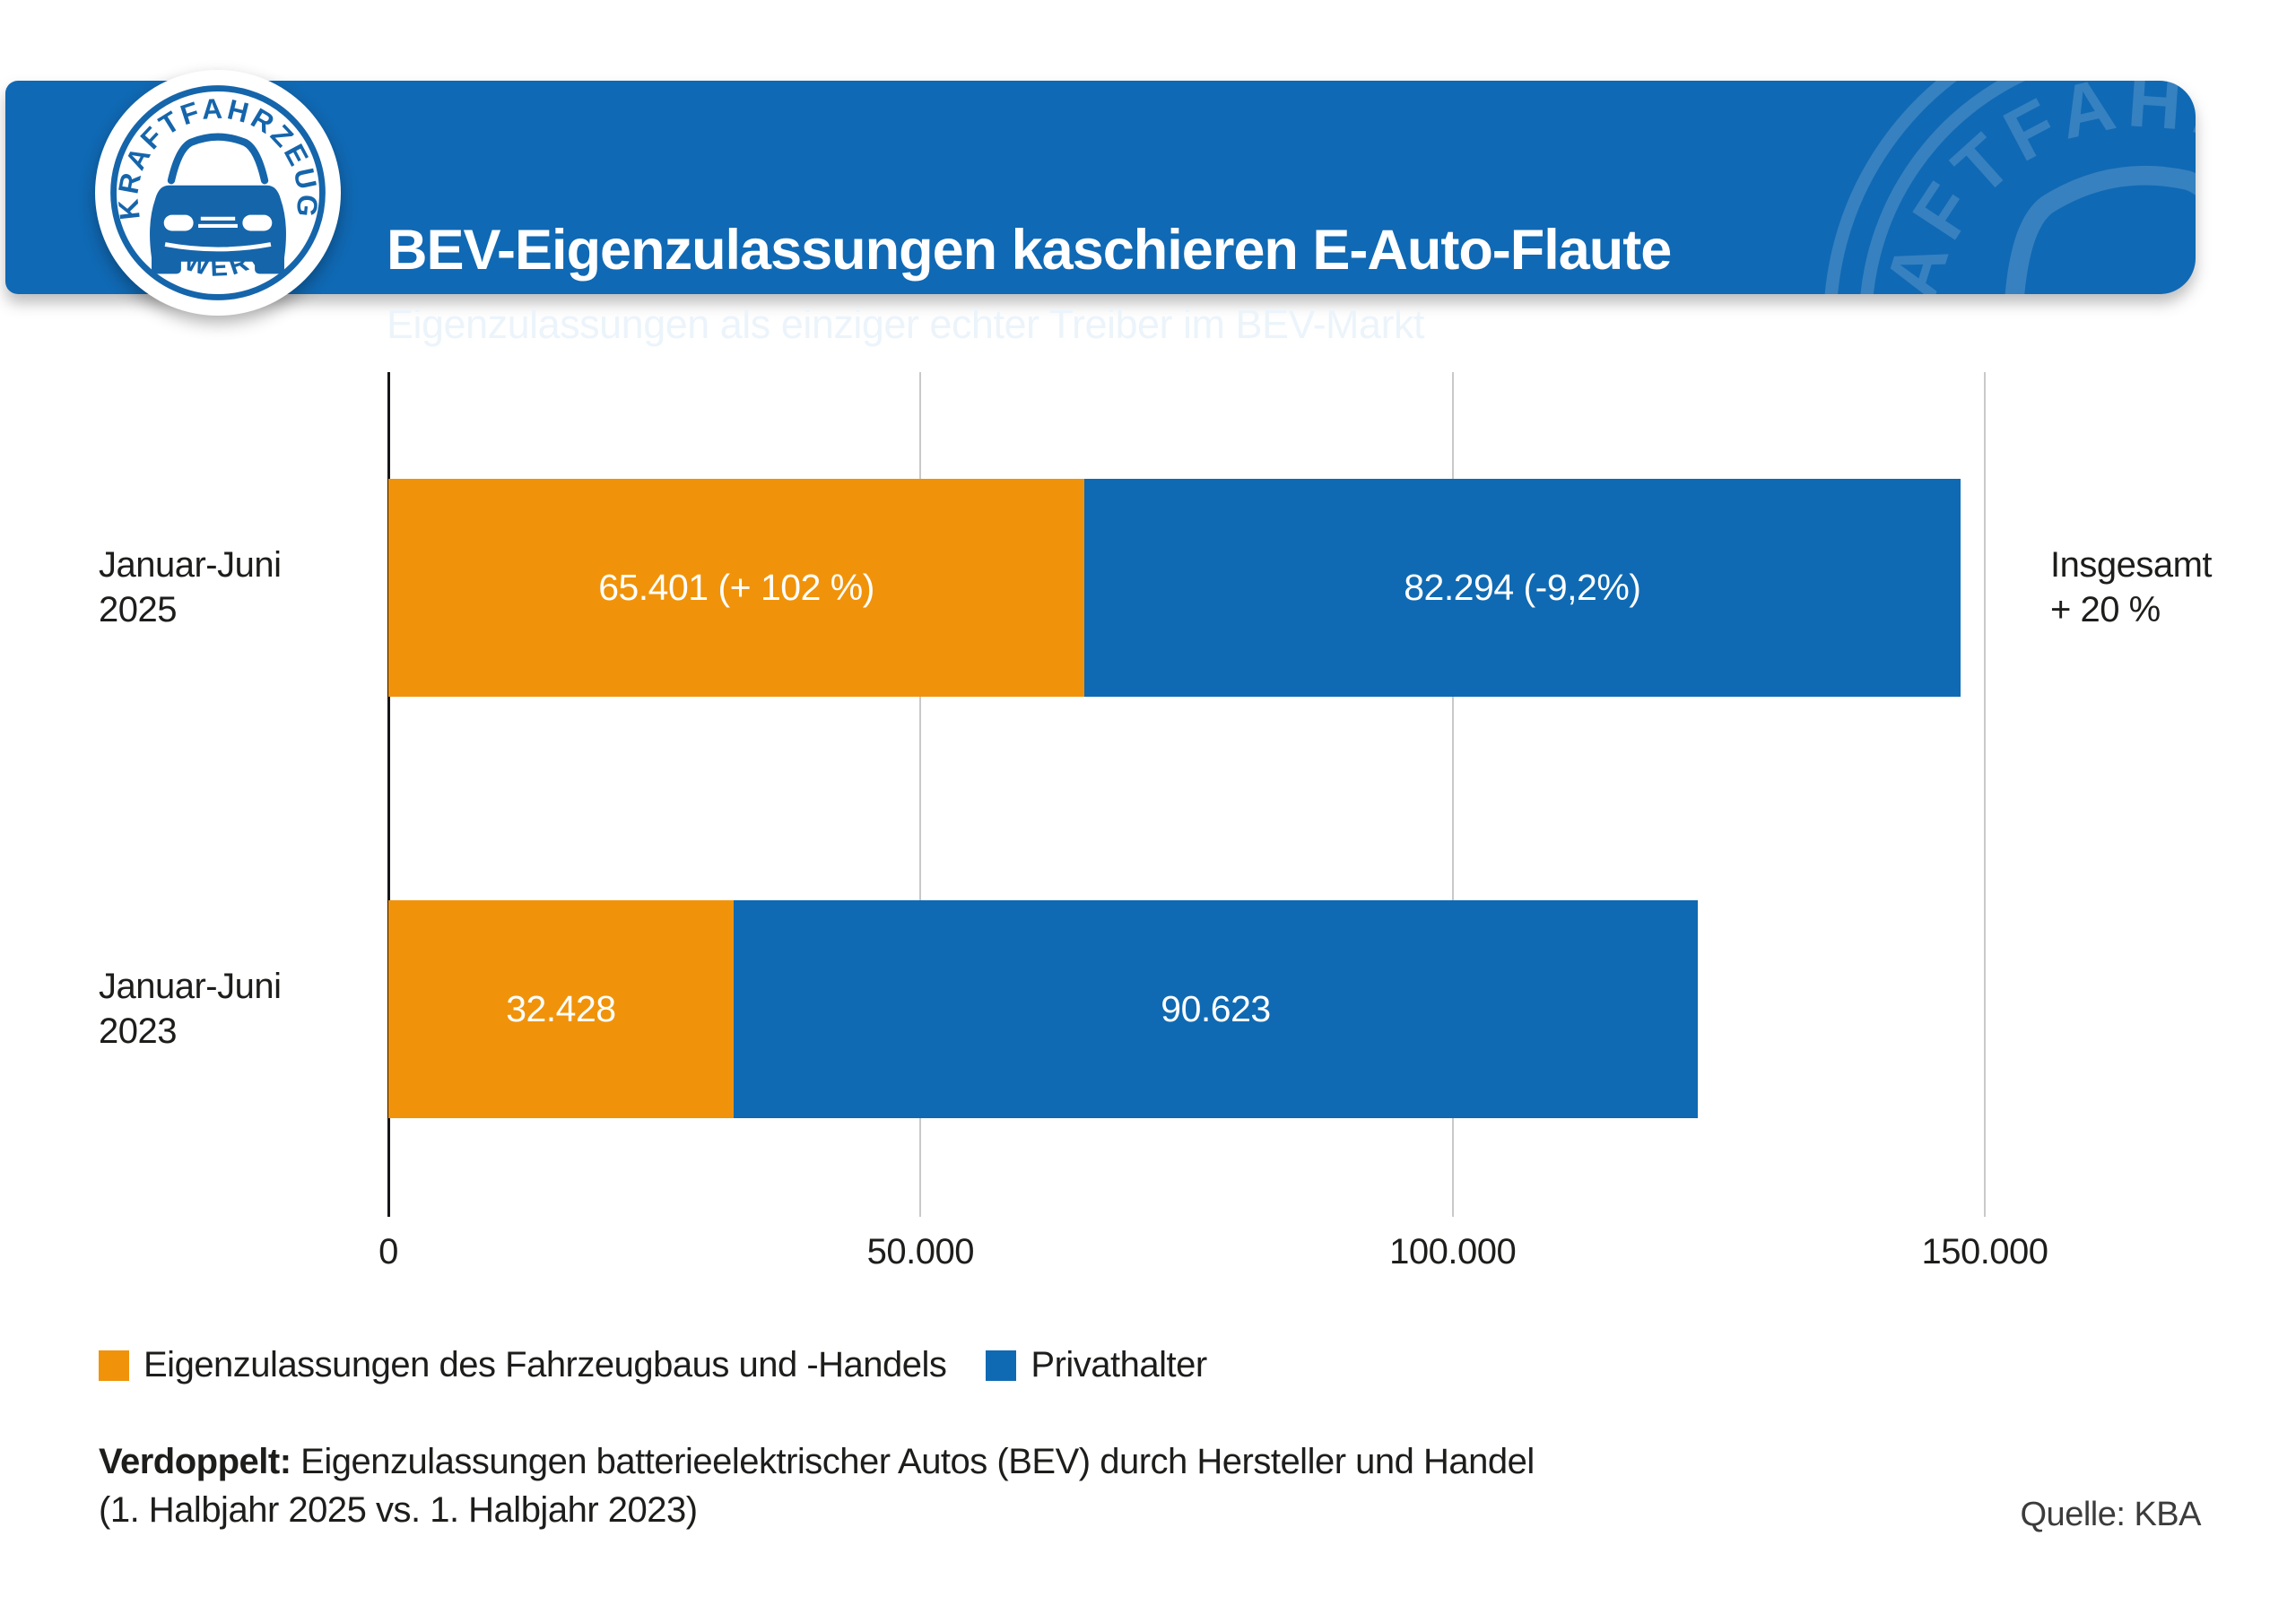  I want to click on legend-item: Privathalter, so click(1096, 1365).